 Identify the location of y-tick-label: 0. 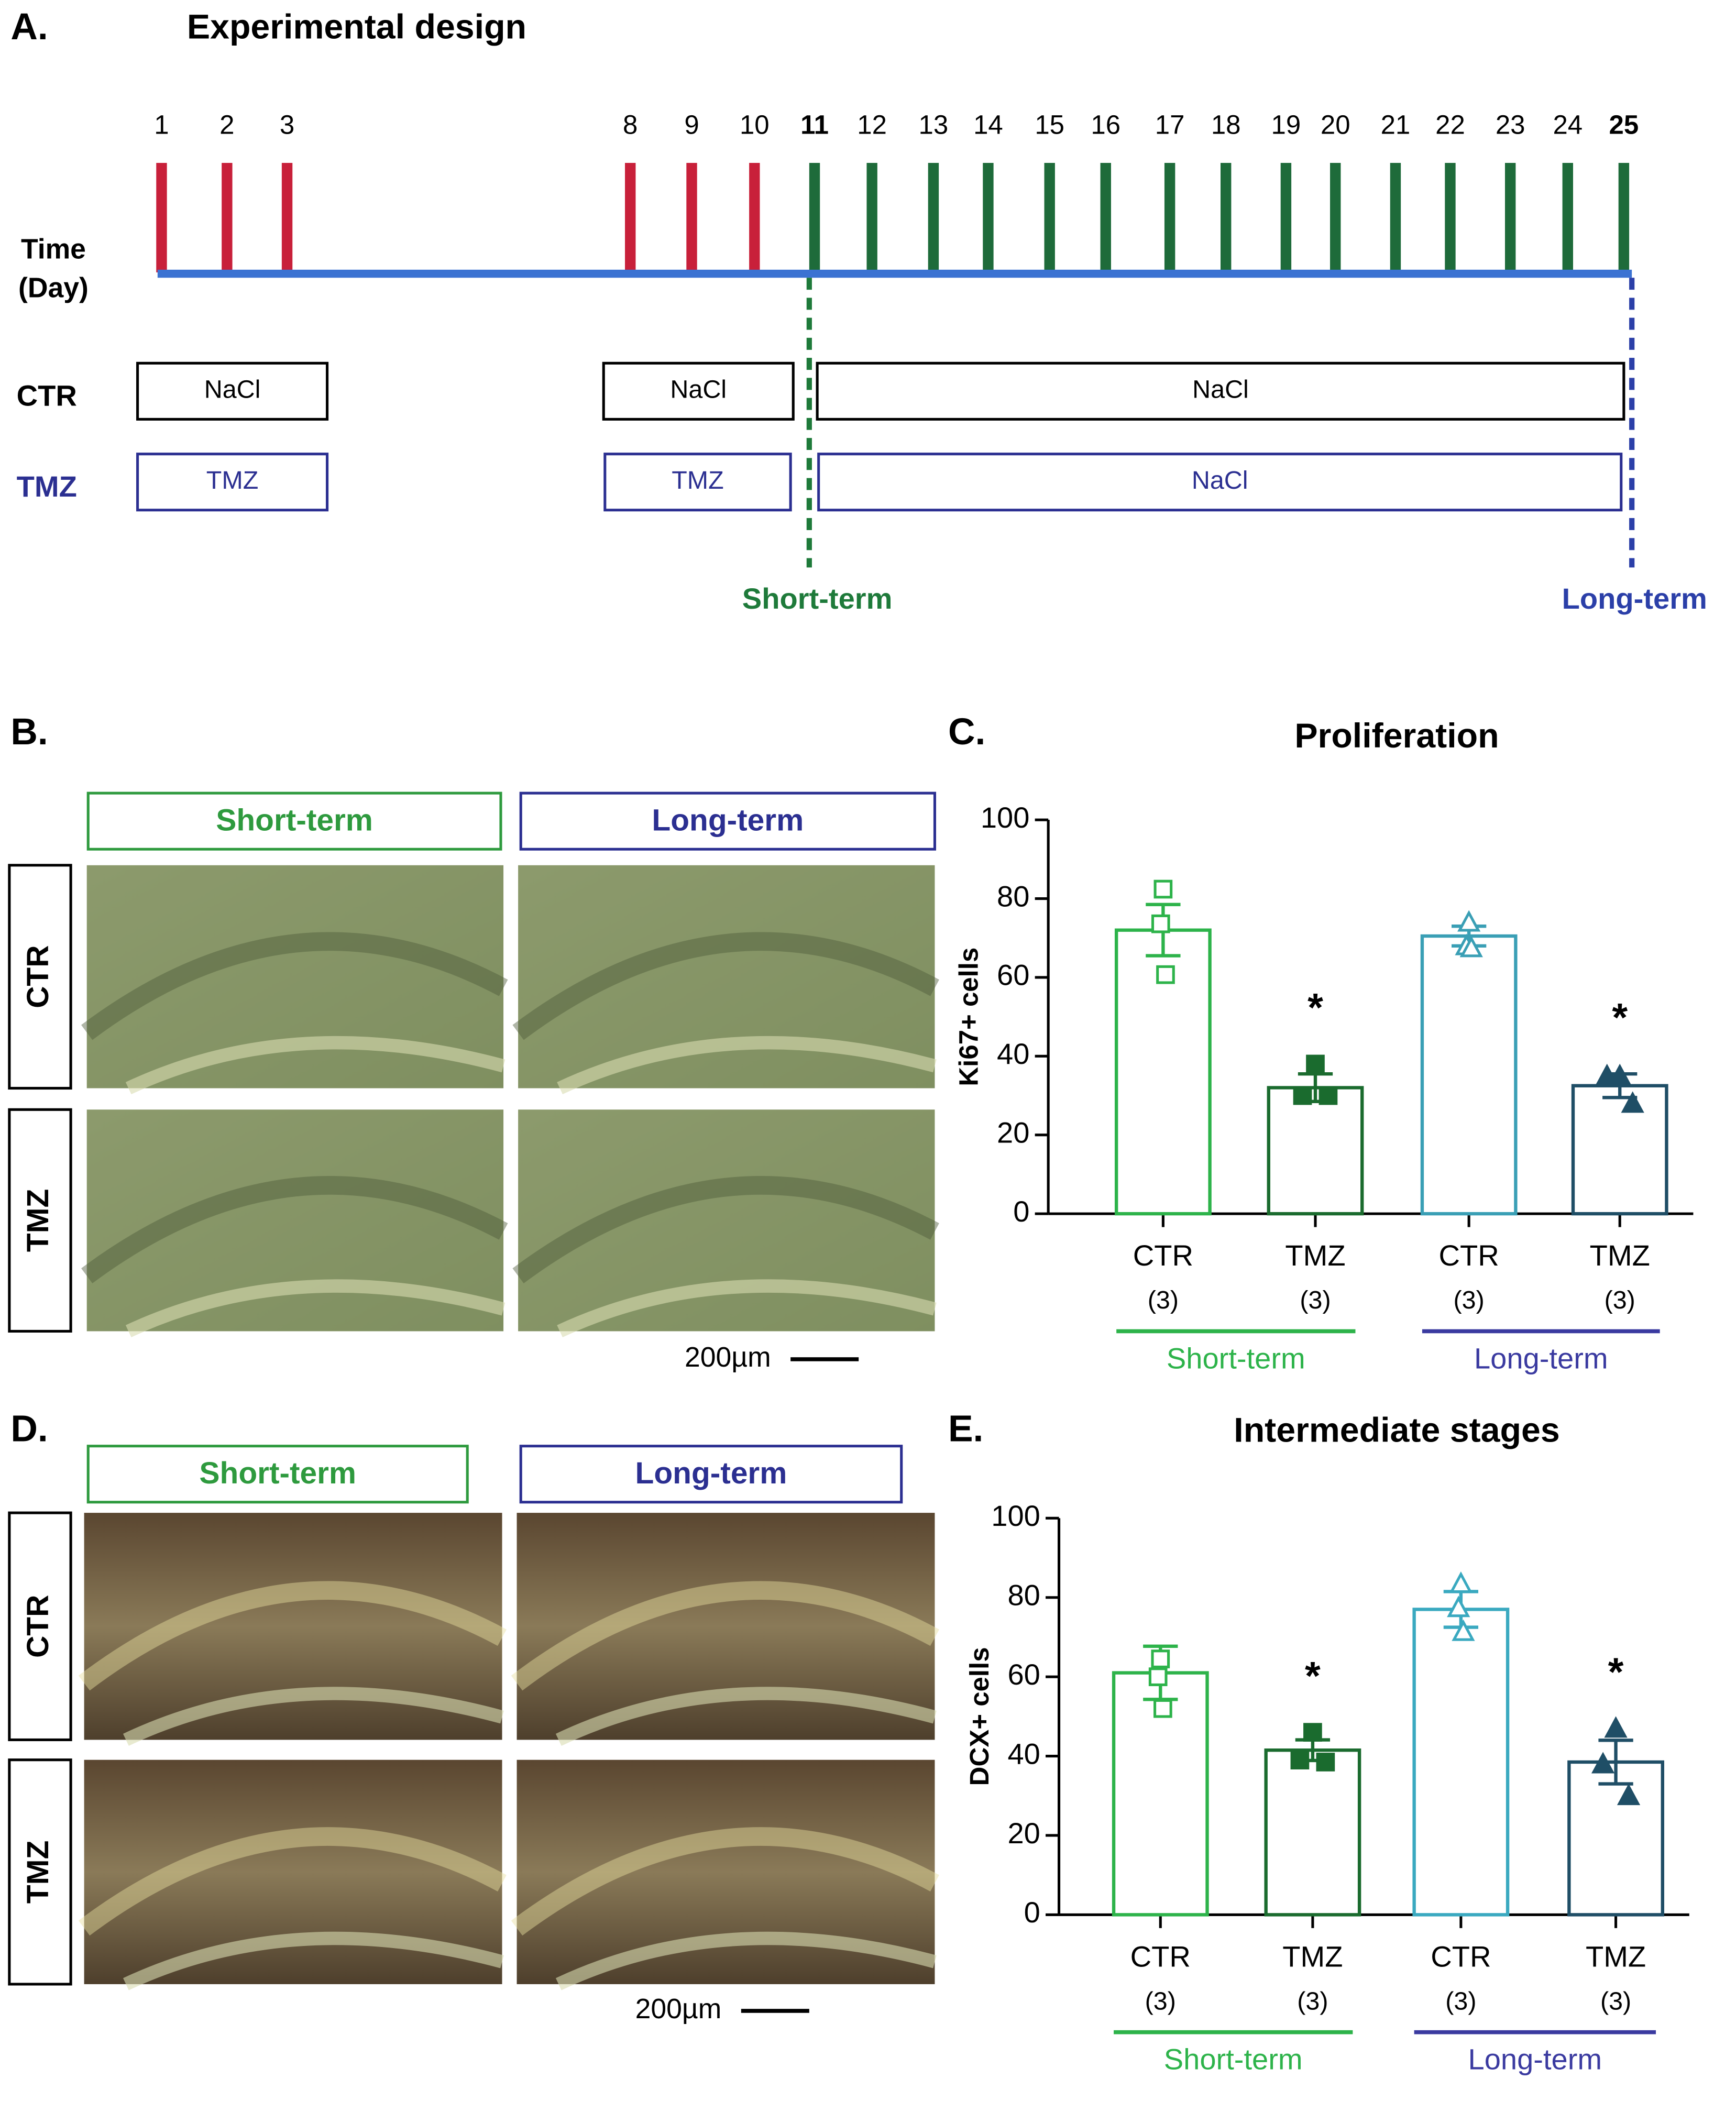
(1032, 1913).